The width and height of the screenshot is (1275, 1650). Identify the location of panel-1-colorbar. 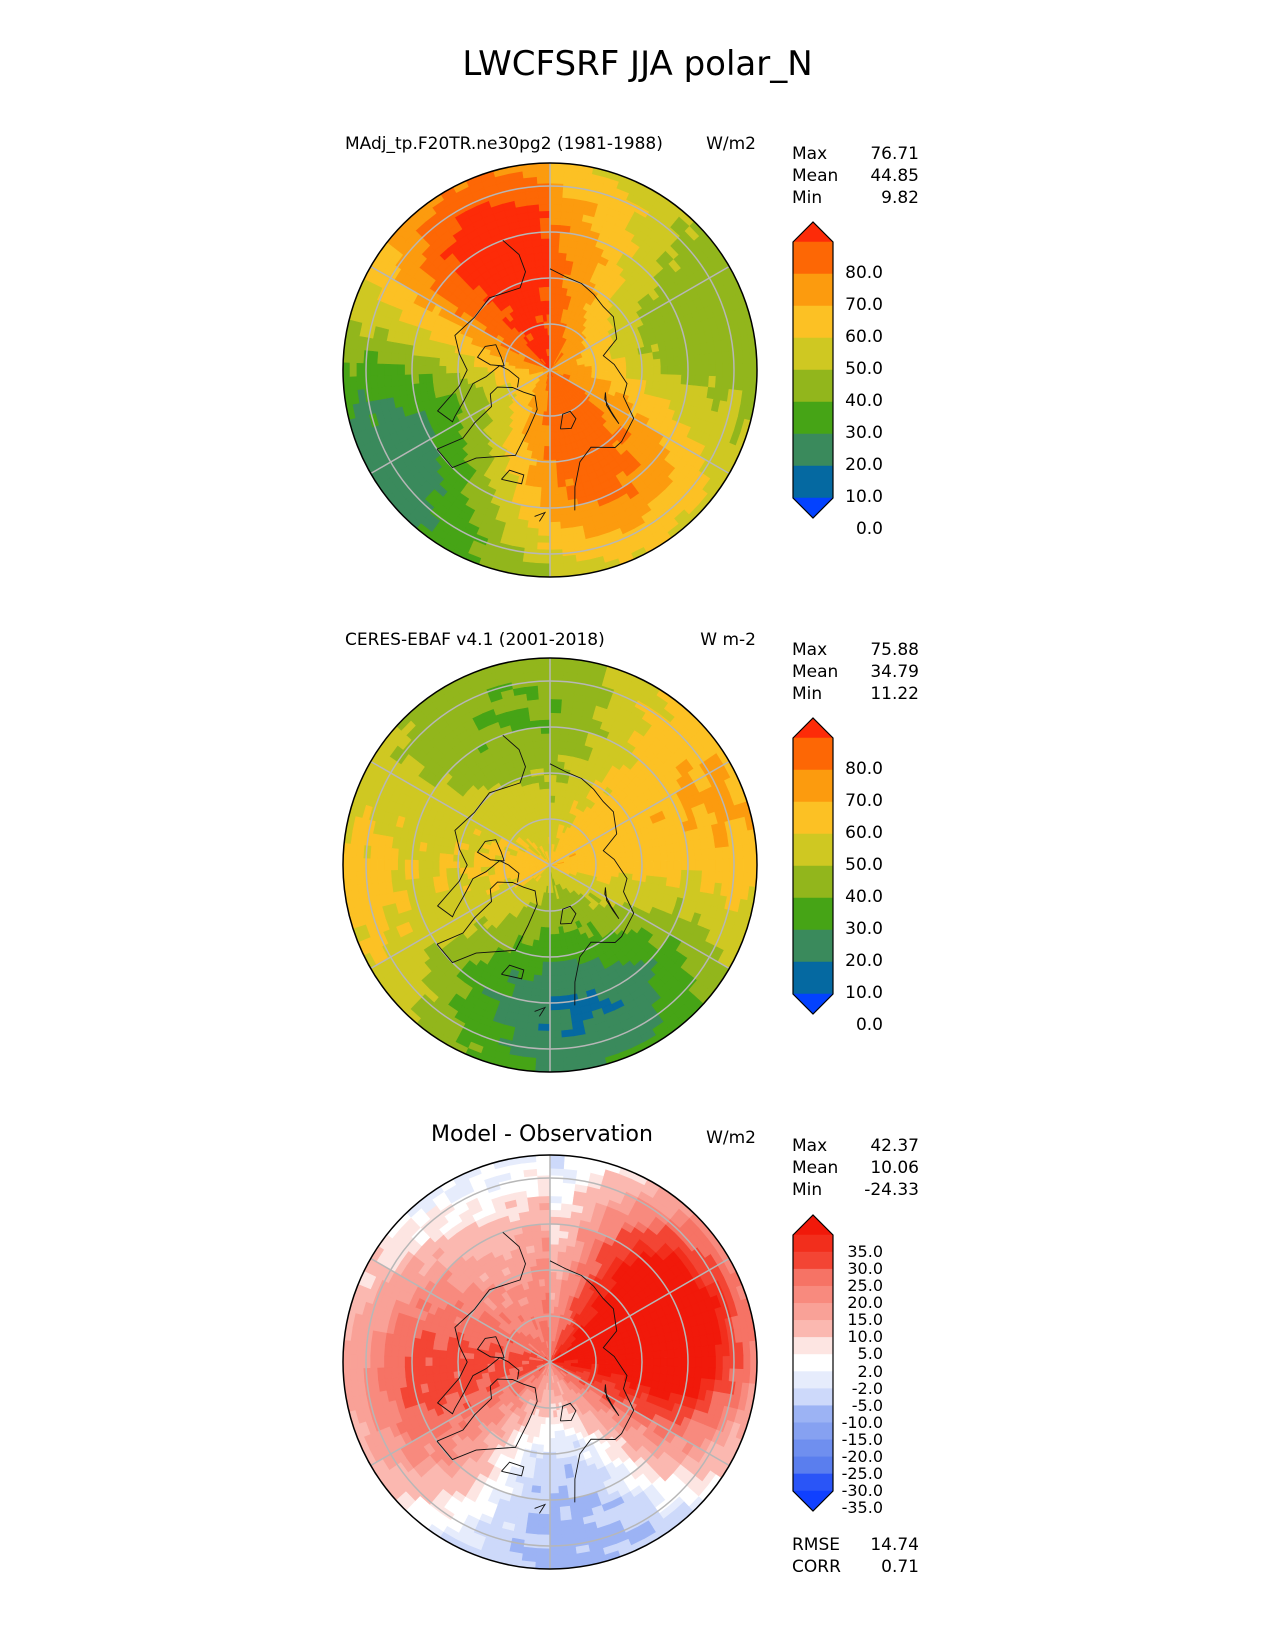
(813, 370).